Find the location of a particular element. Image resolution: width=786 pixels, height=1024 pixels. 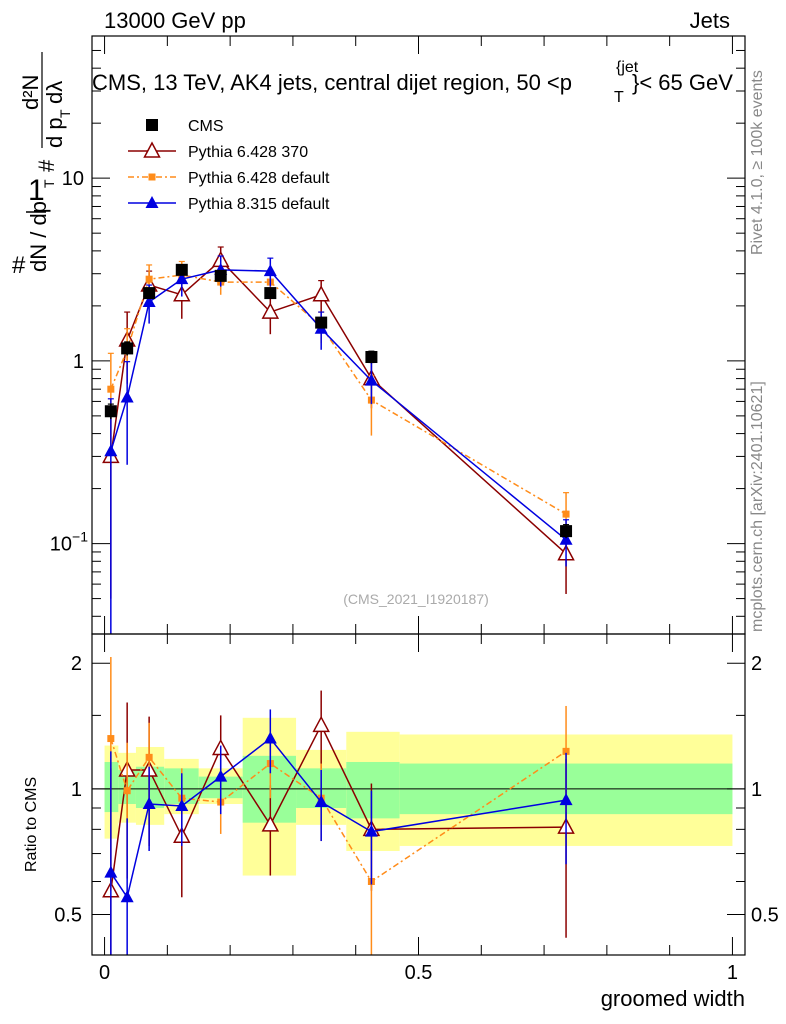

svg-text: d²N is located at coordinates (30, 92).